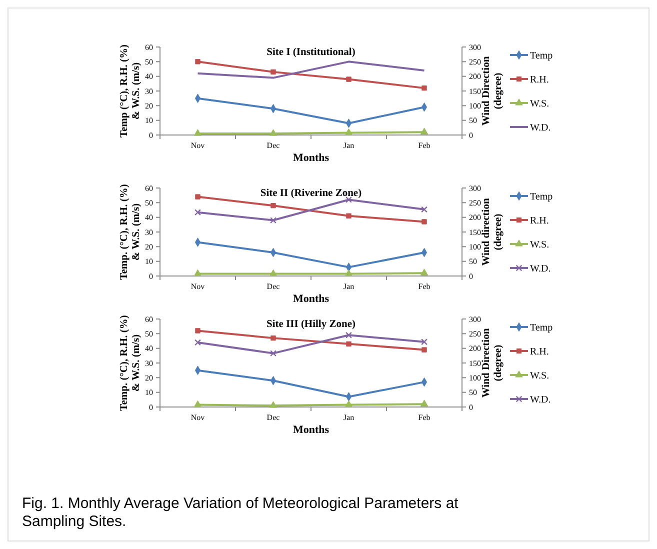 The width and height of the screenshot is (657, 549). What do you see at coordinates (492, 232) in the screenshot?
I see `y2-axis-title: Wind direction (degree)` at bounding box center [492, 232].